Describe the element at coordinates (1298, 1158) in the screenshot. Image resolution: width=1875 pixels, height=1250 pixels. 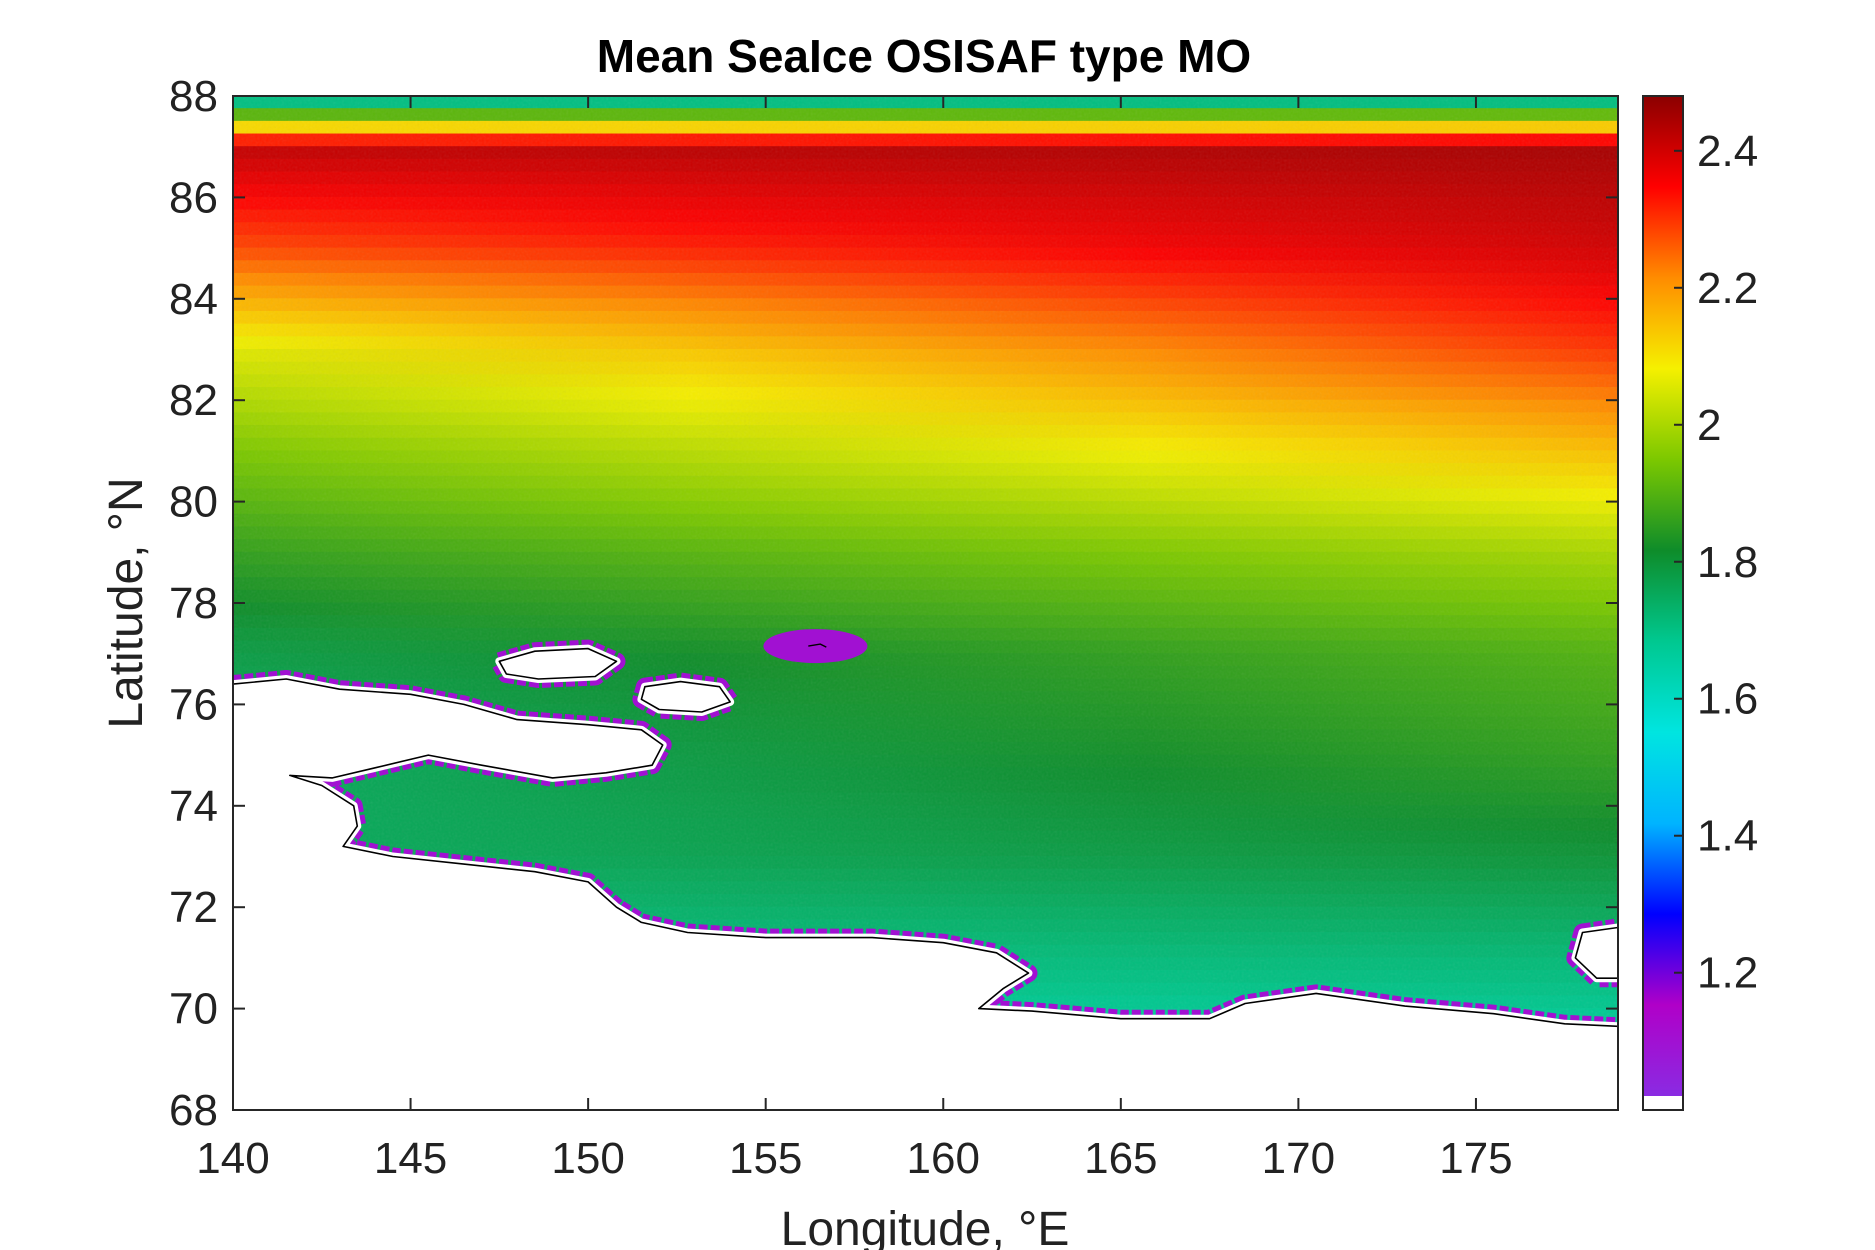
I see `x-tick-label: 170` at that location.